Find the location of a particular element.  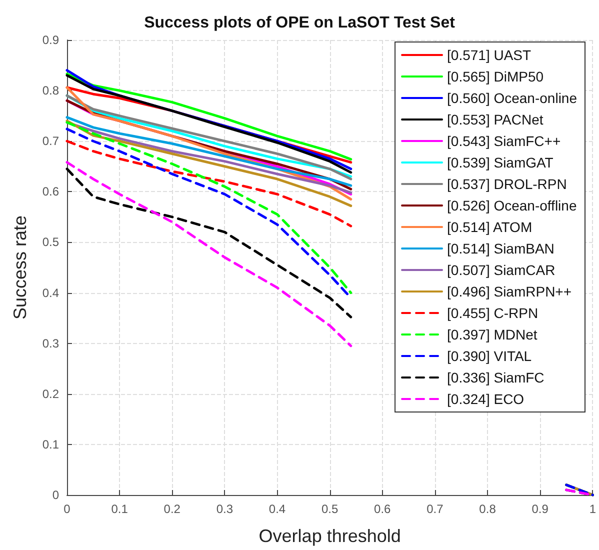

legend-label: [0.397] MDNet is located at coordinates (492, 334).